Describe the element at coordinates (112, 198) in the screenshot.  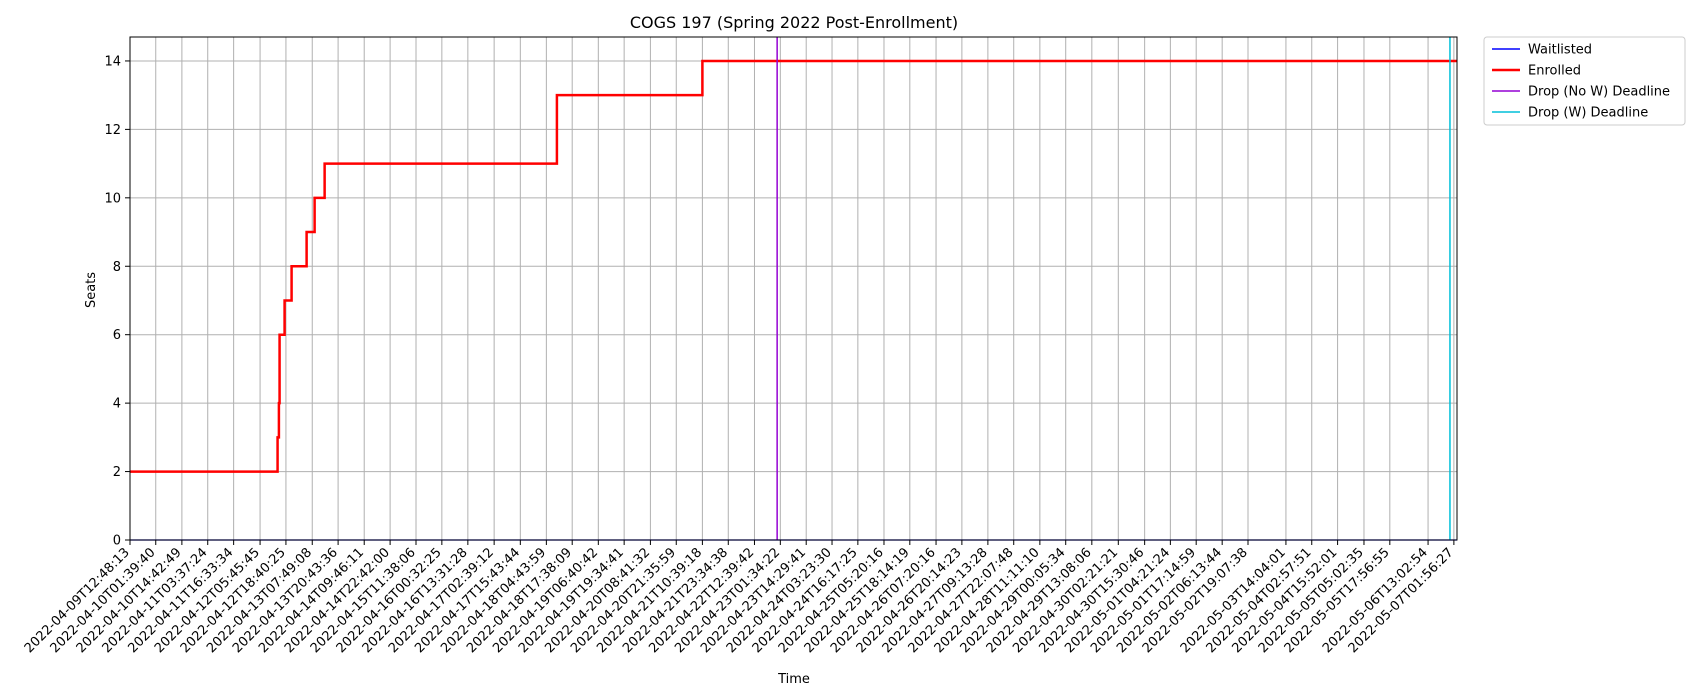
I see `y-tick-label: 10` at that location.